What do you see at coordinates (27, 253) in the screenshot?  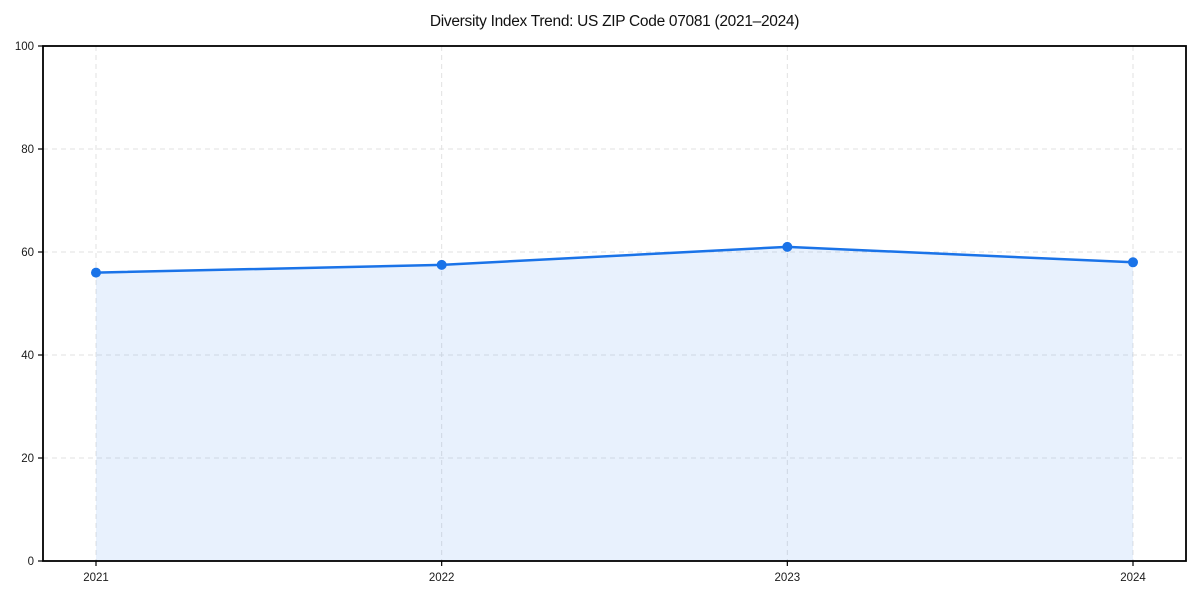 I see `y-tick-label: 60` at bounding box center [27, 253].